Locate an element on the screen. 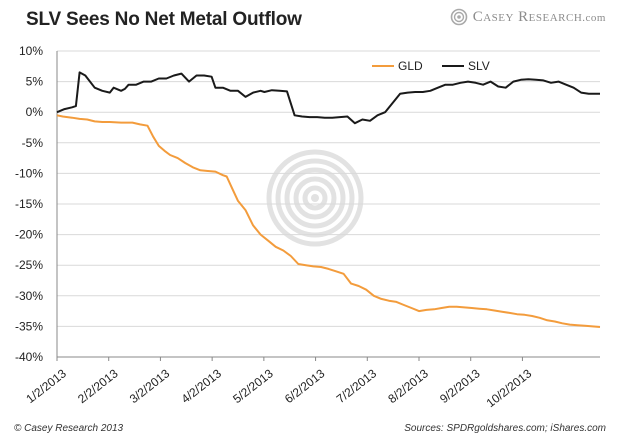 The image size is (620, 443). x-tick-label: 3/2/2013 is located at coordinates (150, 386).